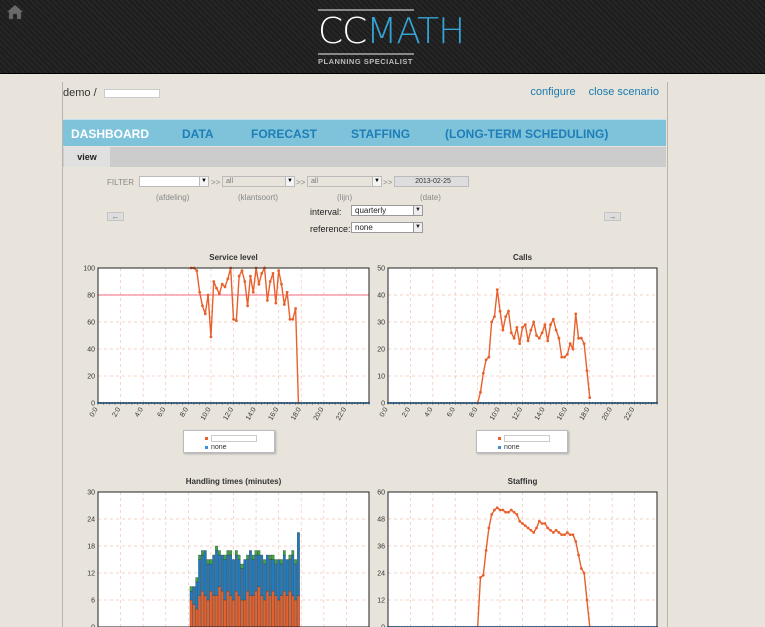 This screenshot has width=765, height=627. What do you see at coordinates (93, 601) in the screenshot?
I see `y-tick-label: 6` at bounding box center [93, 601].